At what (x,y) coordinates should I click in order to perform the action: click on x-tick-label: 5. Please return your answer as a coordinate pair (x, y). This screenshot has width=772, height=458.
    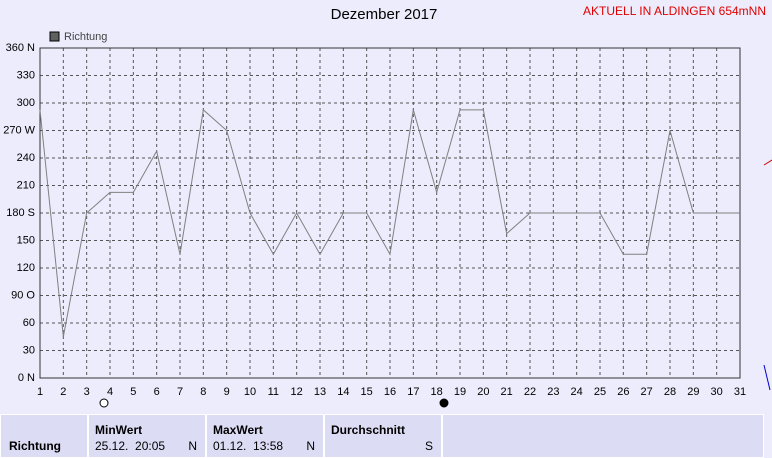
    Looking at the image, I should click on (133, 392).